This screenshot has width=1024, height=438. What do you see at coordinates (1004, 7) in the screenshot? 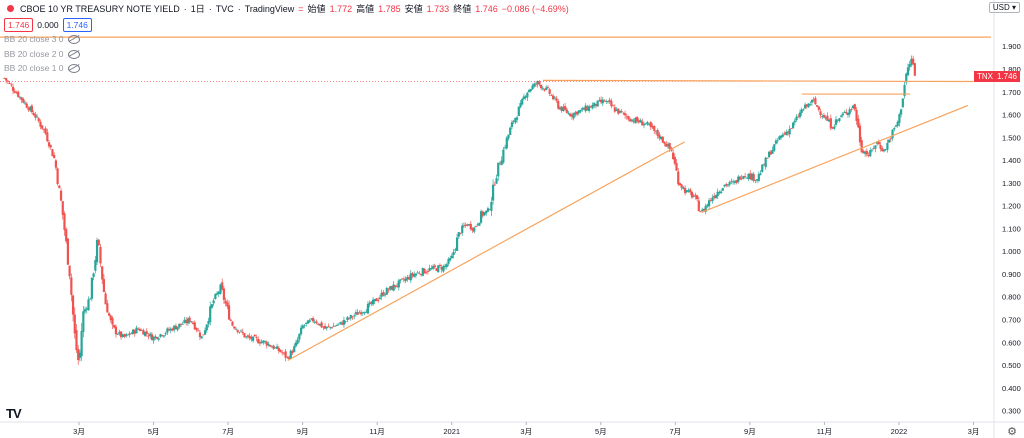
I see `currency-selector: USD ▾` at bounding box center [1004, 7].